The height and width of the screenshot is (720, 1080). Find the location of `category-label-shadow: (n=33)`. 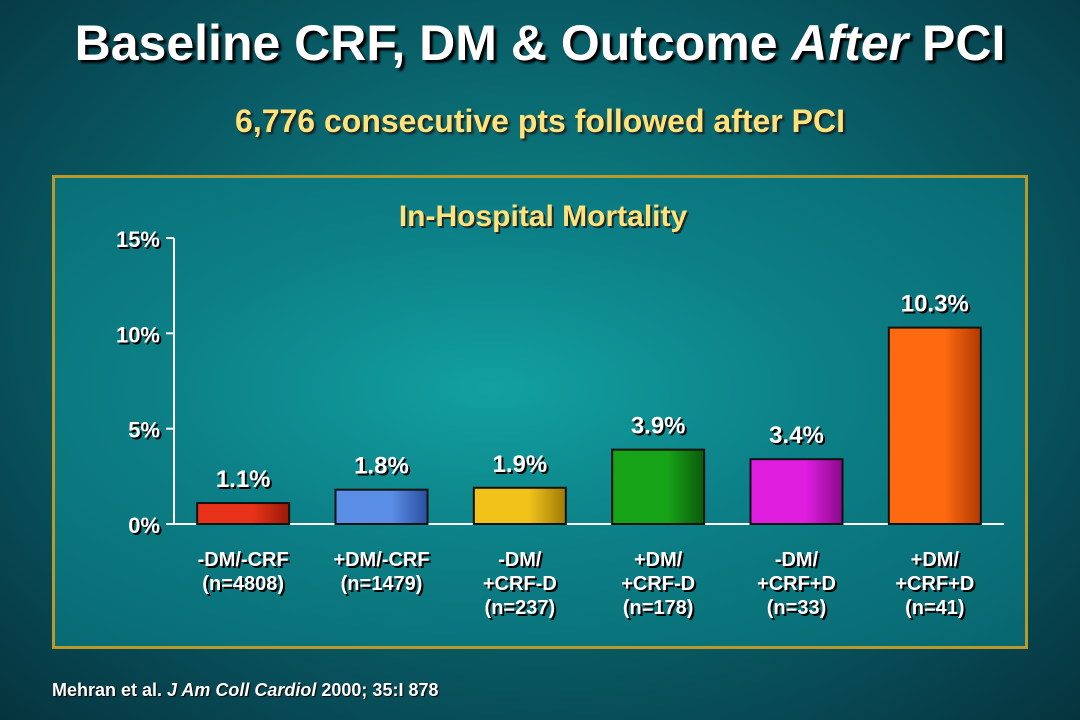

category-label-shadow: (n=33) is located at coordinates (798, 610).